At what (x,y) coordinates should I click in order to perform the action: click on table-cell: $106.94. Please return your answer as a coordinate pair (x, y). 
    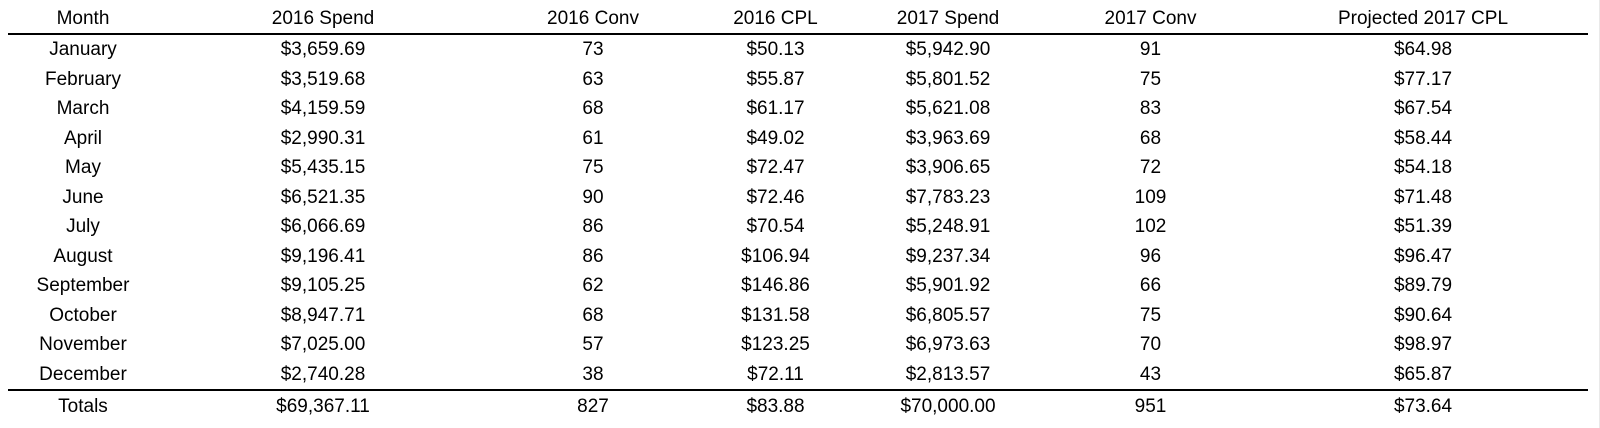
    Looking at the image, I should click on (775, 256).